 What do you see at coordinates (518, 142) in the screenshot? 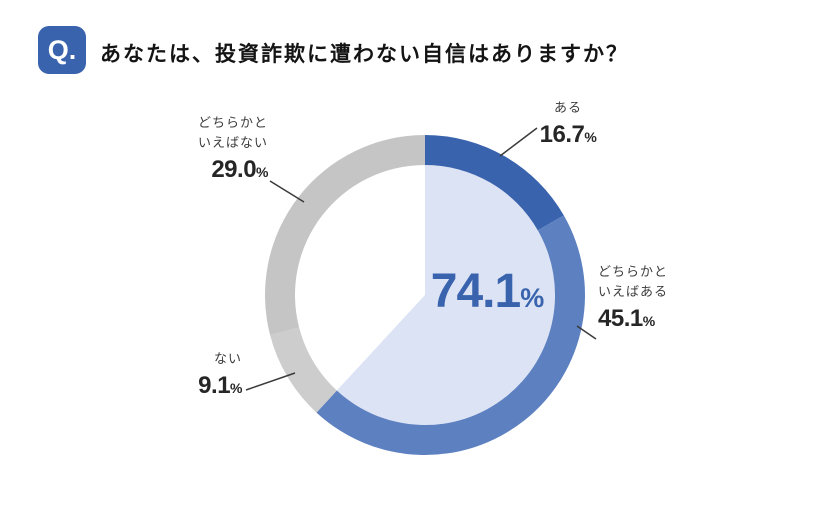
I see `leader-line-aru` at bounding box center [518, 142].